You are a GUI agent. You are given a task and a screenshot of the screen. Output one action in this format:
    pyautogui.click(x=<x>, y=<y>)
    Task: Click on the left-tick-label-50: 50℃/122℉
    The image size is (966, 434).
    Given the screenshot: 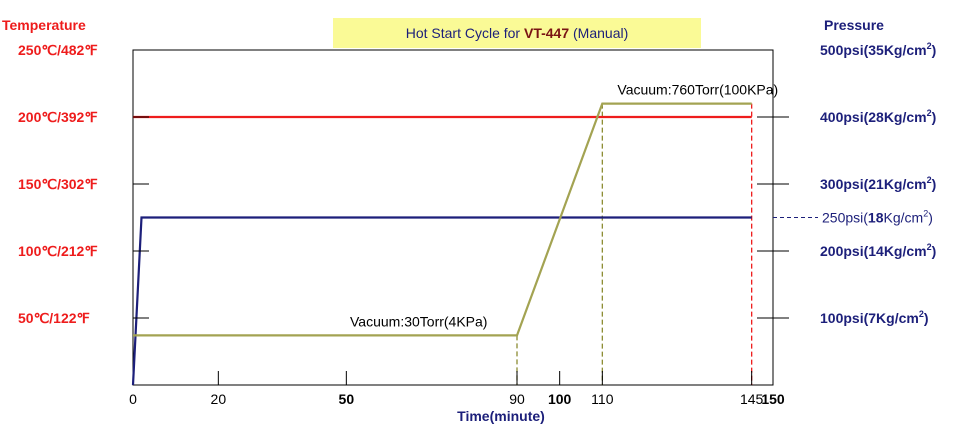 What is the action you would take?
    pyautogui.click(x=54, y=318)
    